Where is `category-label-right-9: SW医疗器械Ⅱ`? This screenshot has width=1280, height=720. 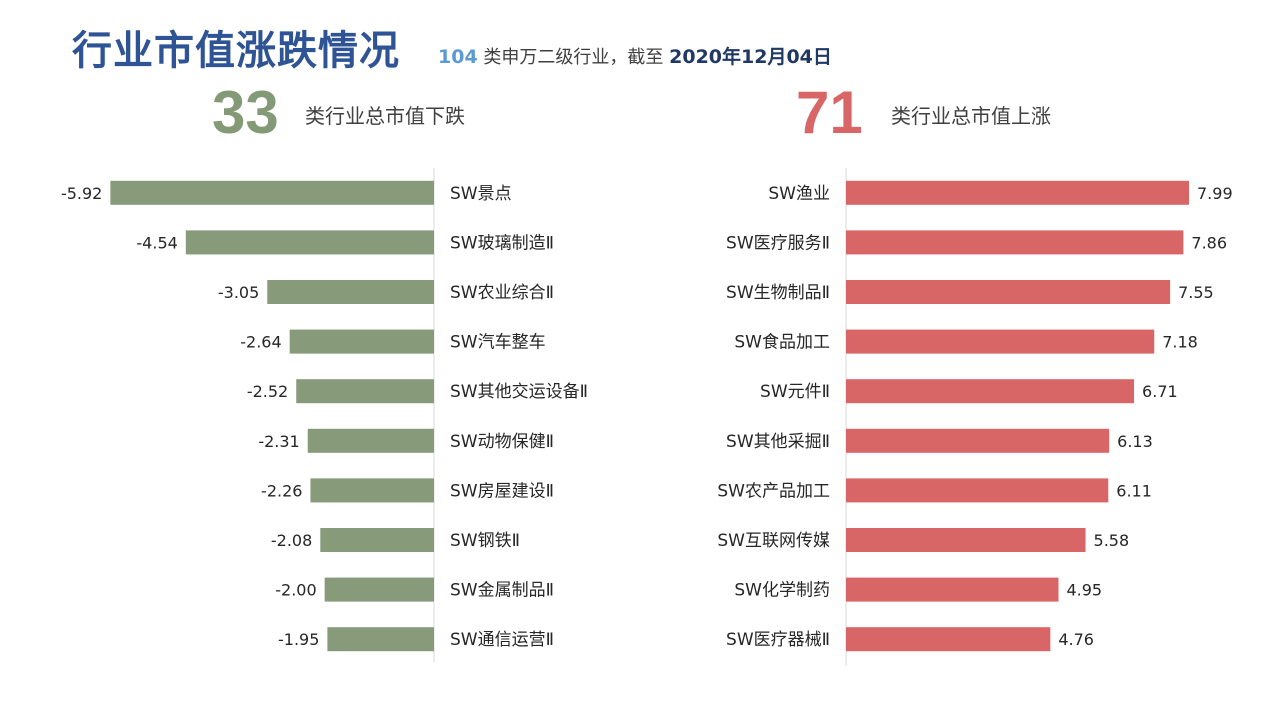
category-label-right-9: SW医疗器械Ⅱ is located at coordinates (778, 640).